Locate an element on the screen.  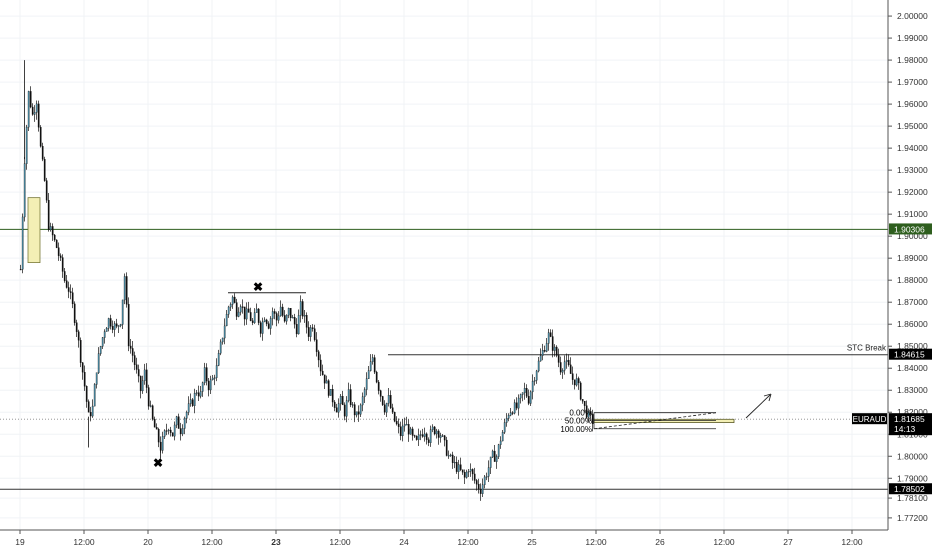
arrowhead-icon is located at coordinates (767, 397).